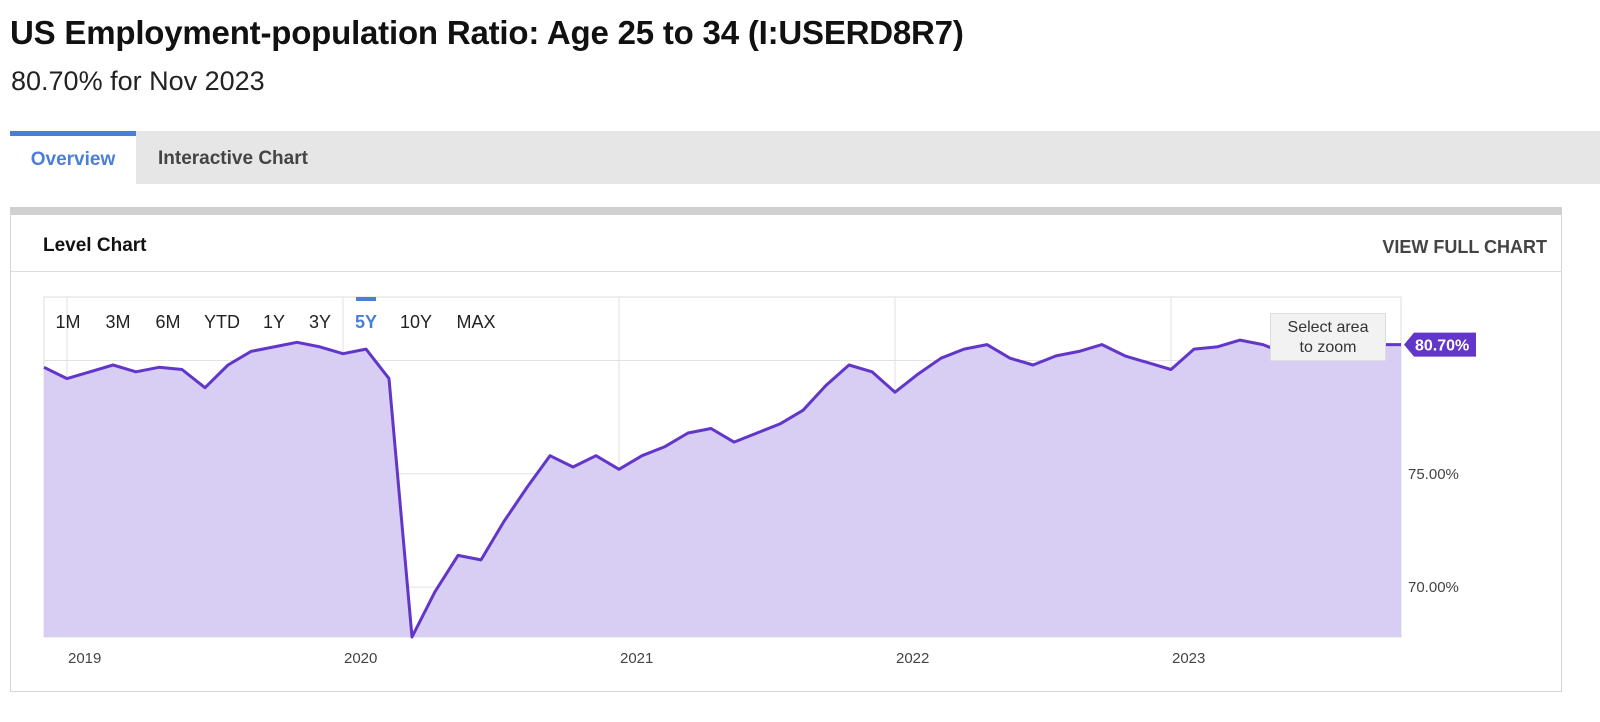  What do you see at coordinates (1433, 531) in the screenshot?
I see `y-axis-tick-labels: 70.00% 75.00%` at bounding box center [1433, 531].